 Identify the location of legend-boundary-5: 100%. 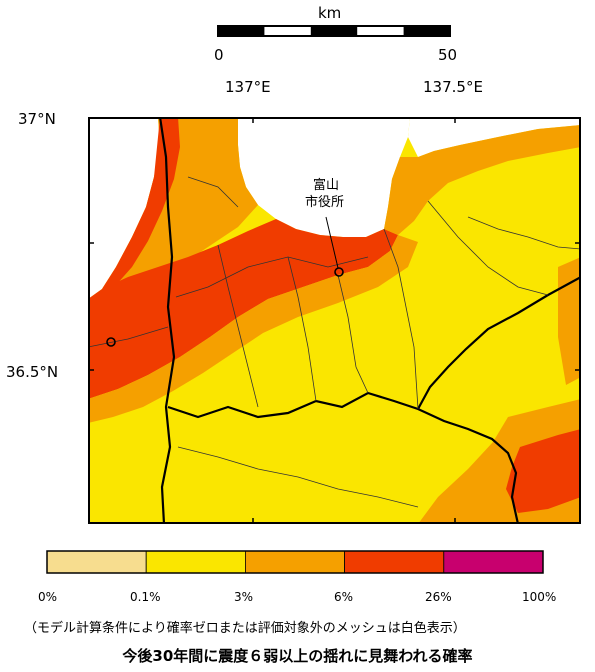
(539, 597).